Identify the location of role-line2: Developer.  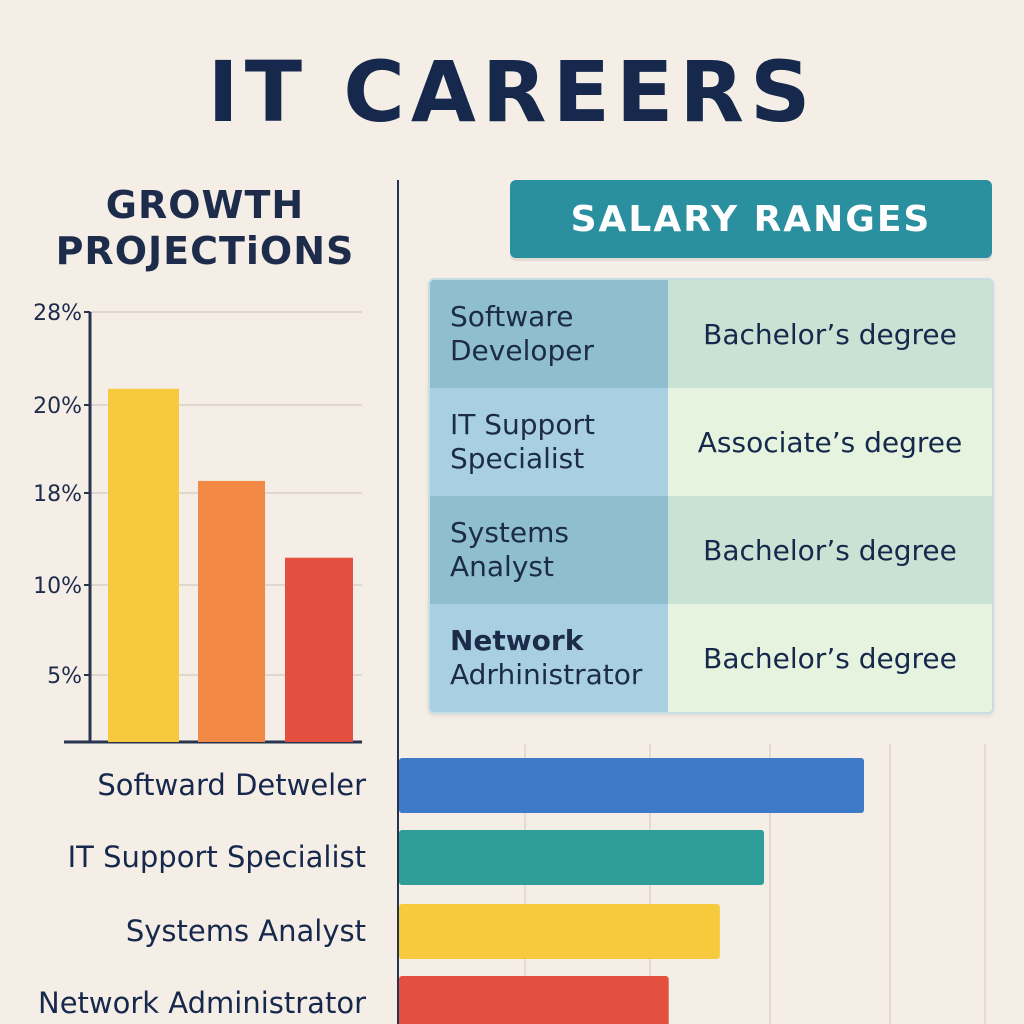
(522, 350).